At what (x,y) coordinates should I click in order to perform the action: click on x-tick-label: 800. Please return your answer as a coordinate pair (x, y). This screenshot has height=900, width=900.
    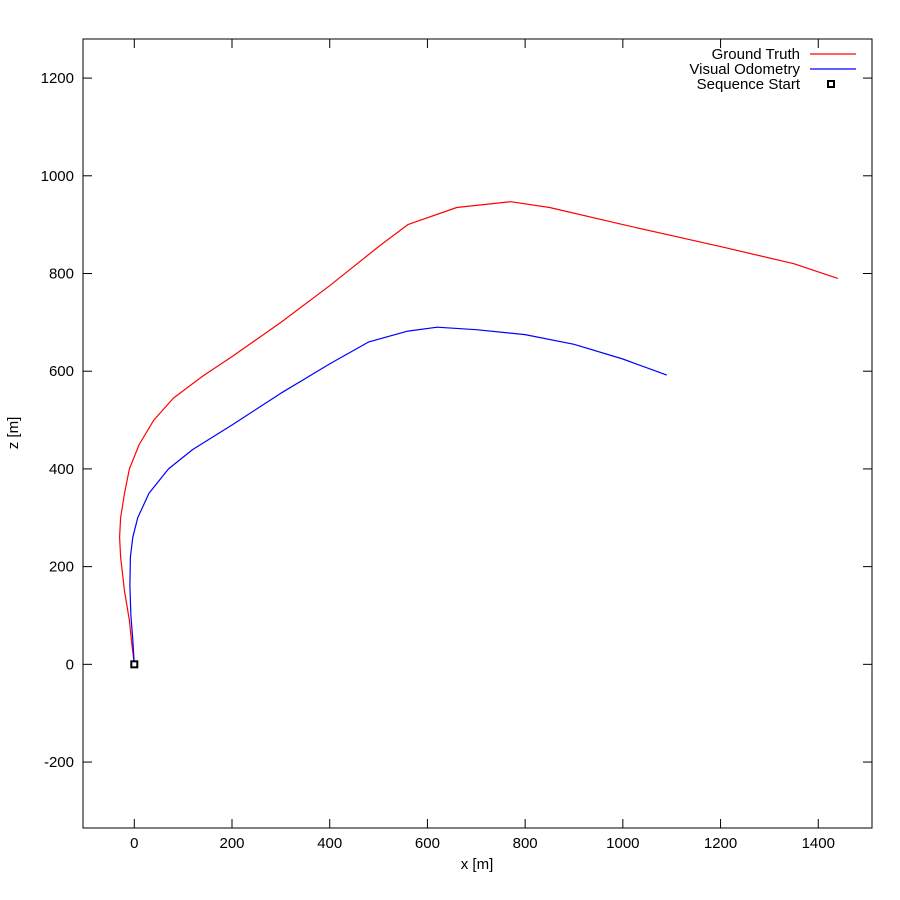
    Looking at the image, I should click on (525, 843).